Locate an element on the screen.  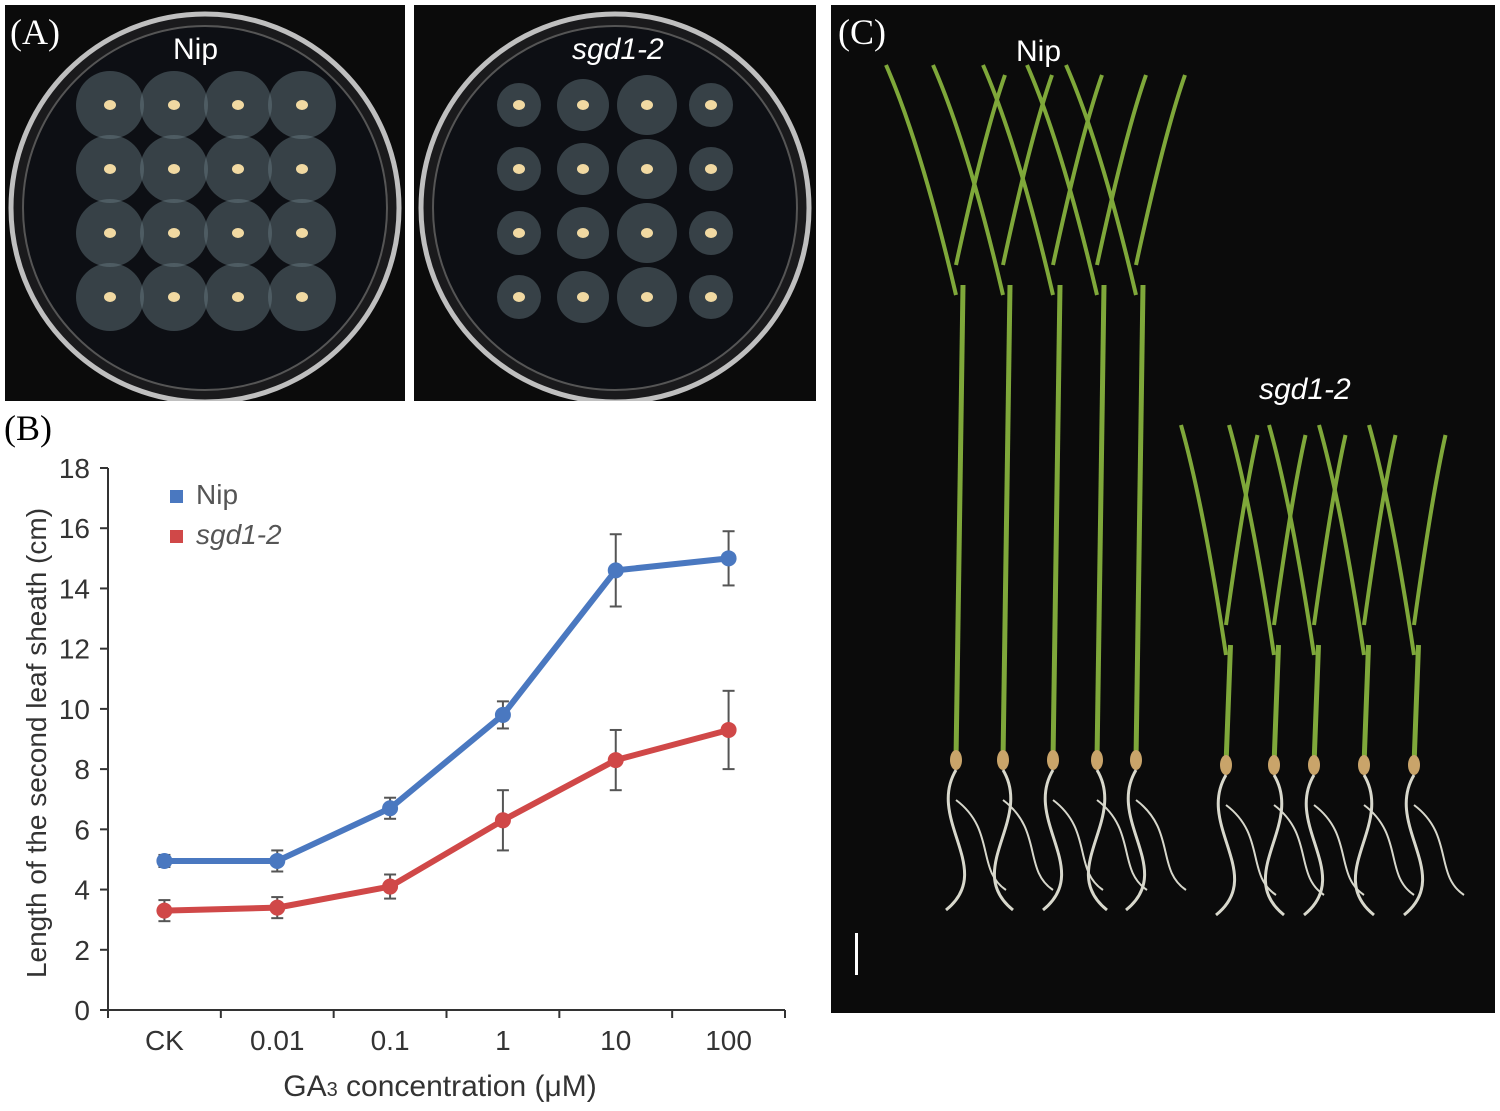
x-axis-label-sub: 3 is located at coordinates (332, 1090).